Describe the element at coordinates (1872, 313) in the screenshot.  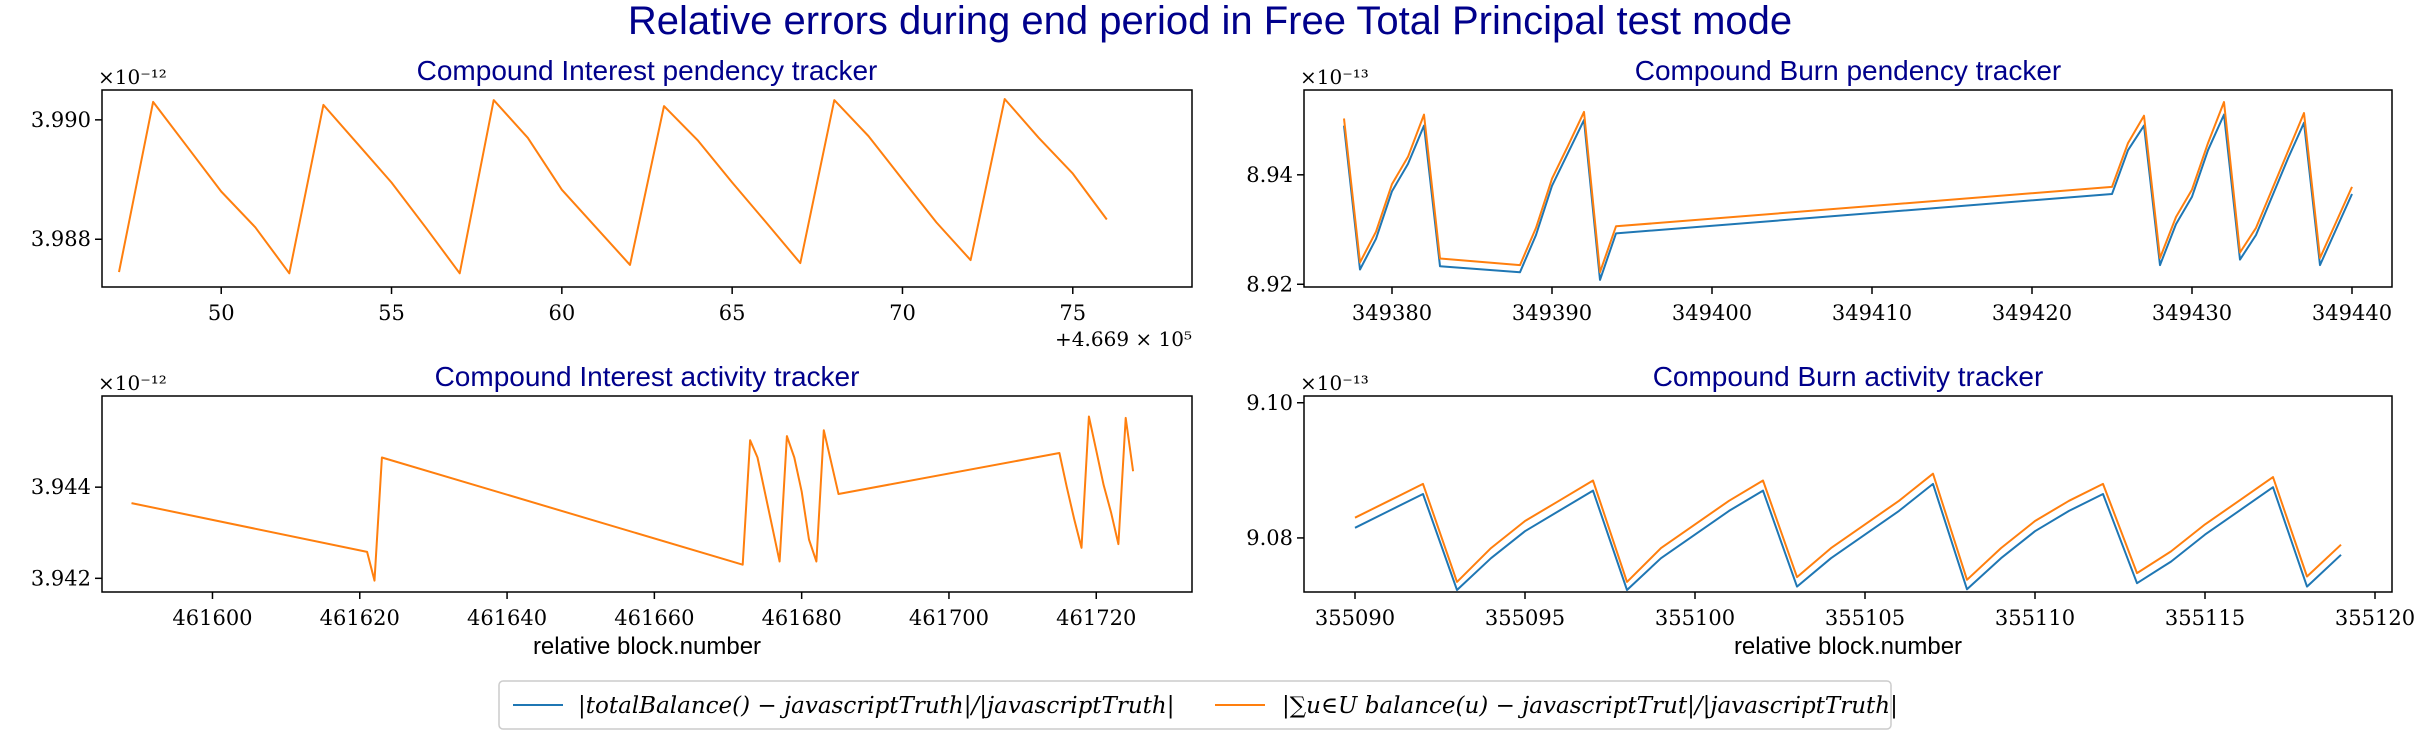
I see `x-tick-label: 349410` at that location.